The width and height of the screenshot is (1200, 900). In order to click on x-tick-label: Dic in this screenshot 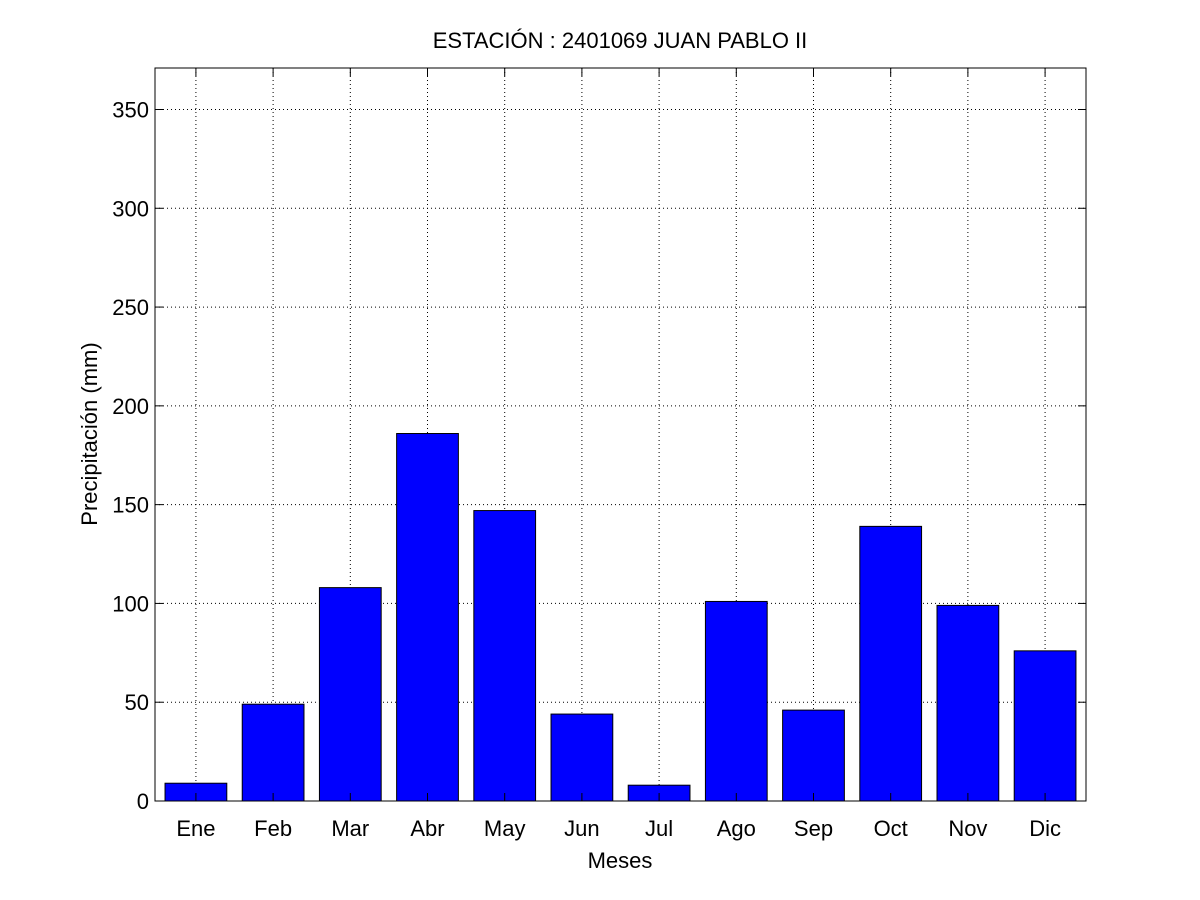, I will do `click(1045, 828)`.